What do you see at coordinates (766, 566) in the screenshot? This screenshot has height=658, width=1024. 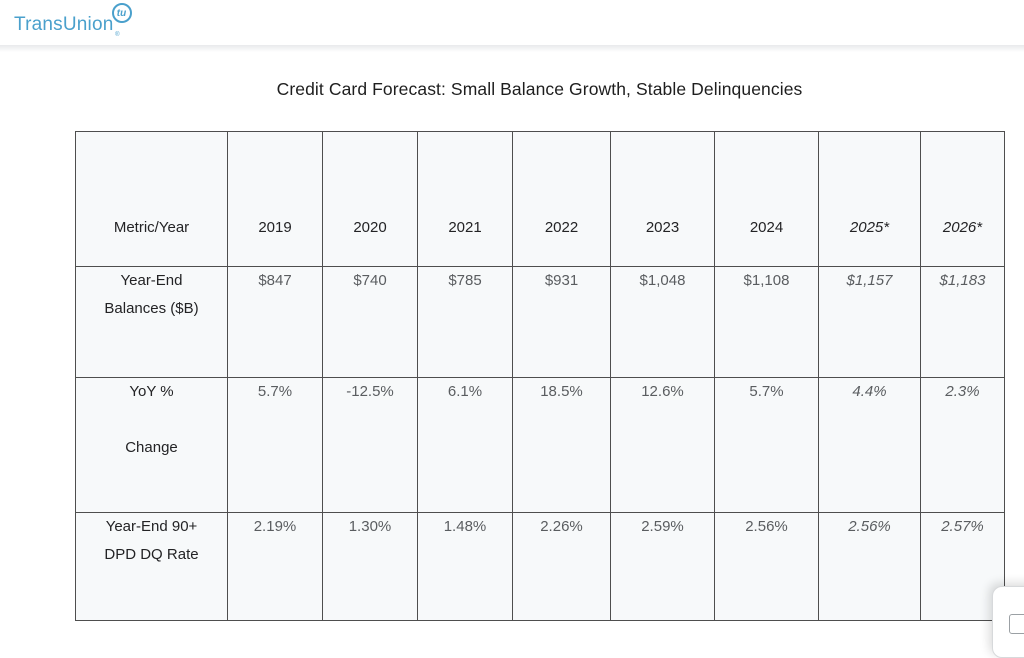 I see `value-cell: 2.56%` at bounding box center [766, 566].